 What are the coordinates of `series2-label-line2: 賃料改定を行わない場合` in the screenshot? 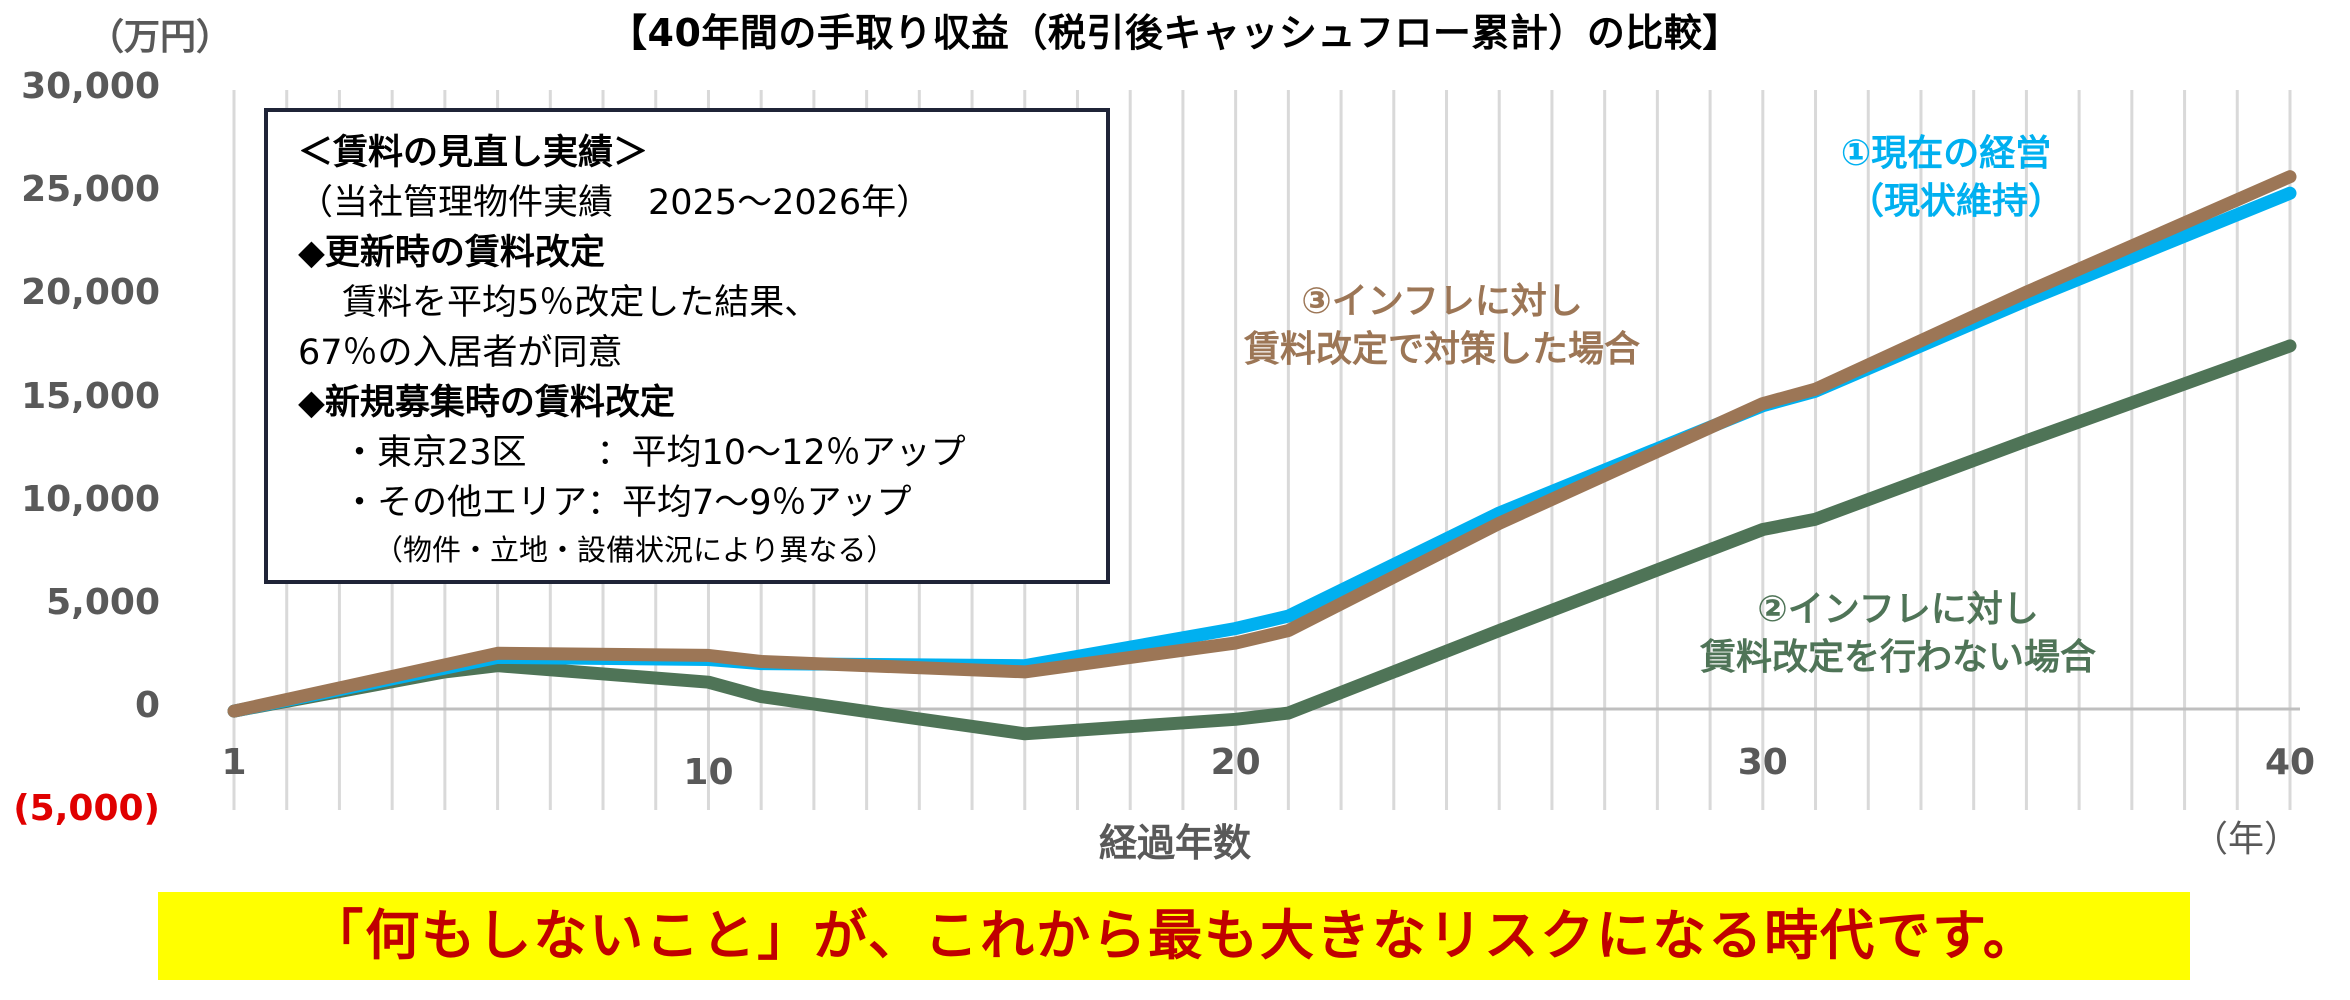 It's located at (1898, 657).